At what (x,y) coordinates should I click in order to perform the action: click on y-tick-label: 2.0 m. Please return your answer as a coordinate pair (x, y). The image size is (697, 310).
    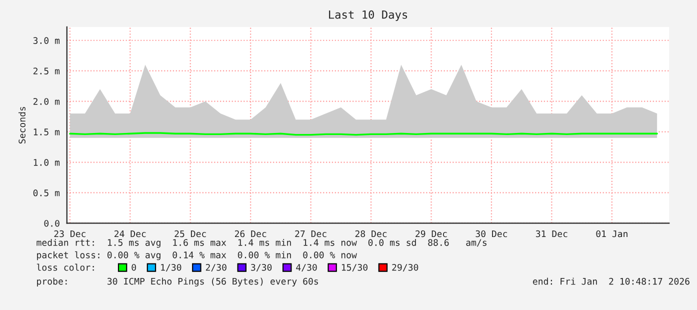
    Looking at the image, I should click on (46, 101).